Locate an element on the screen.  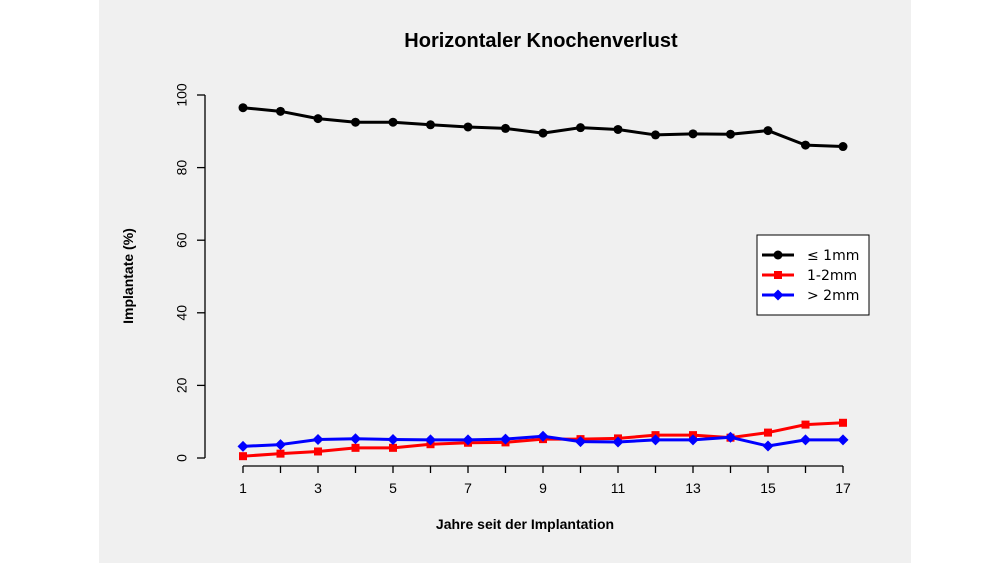
x-tick-label: 9 is located at coordinates (543, 488).